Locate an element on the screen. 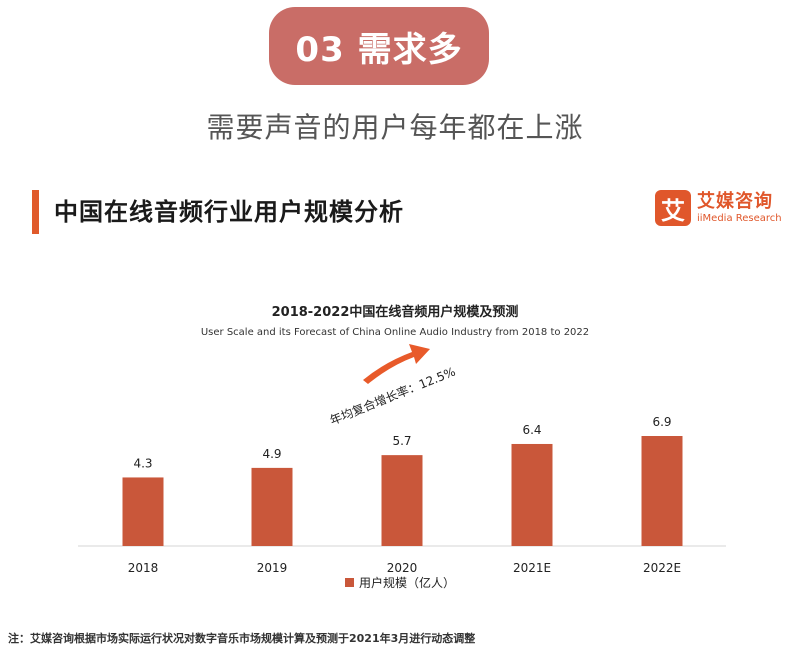  bar-2018 is located at coordinates (143, 511).